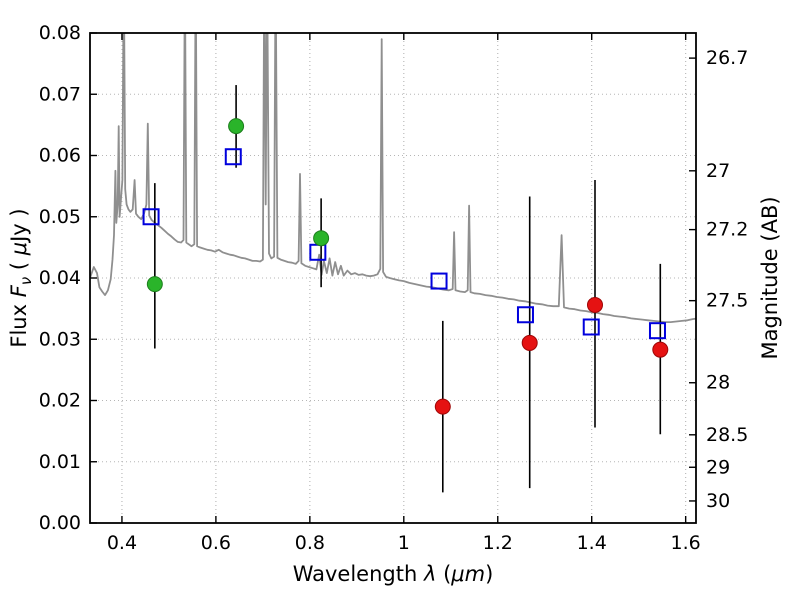  Describe the element at coordinates (727, 230) in the screenshot. I see `y-tick-label-right: 27.2` at that location.